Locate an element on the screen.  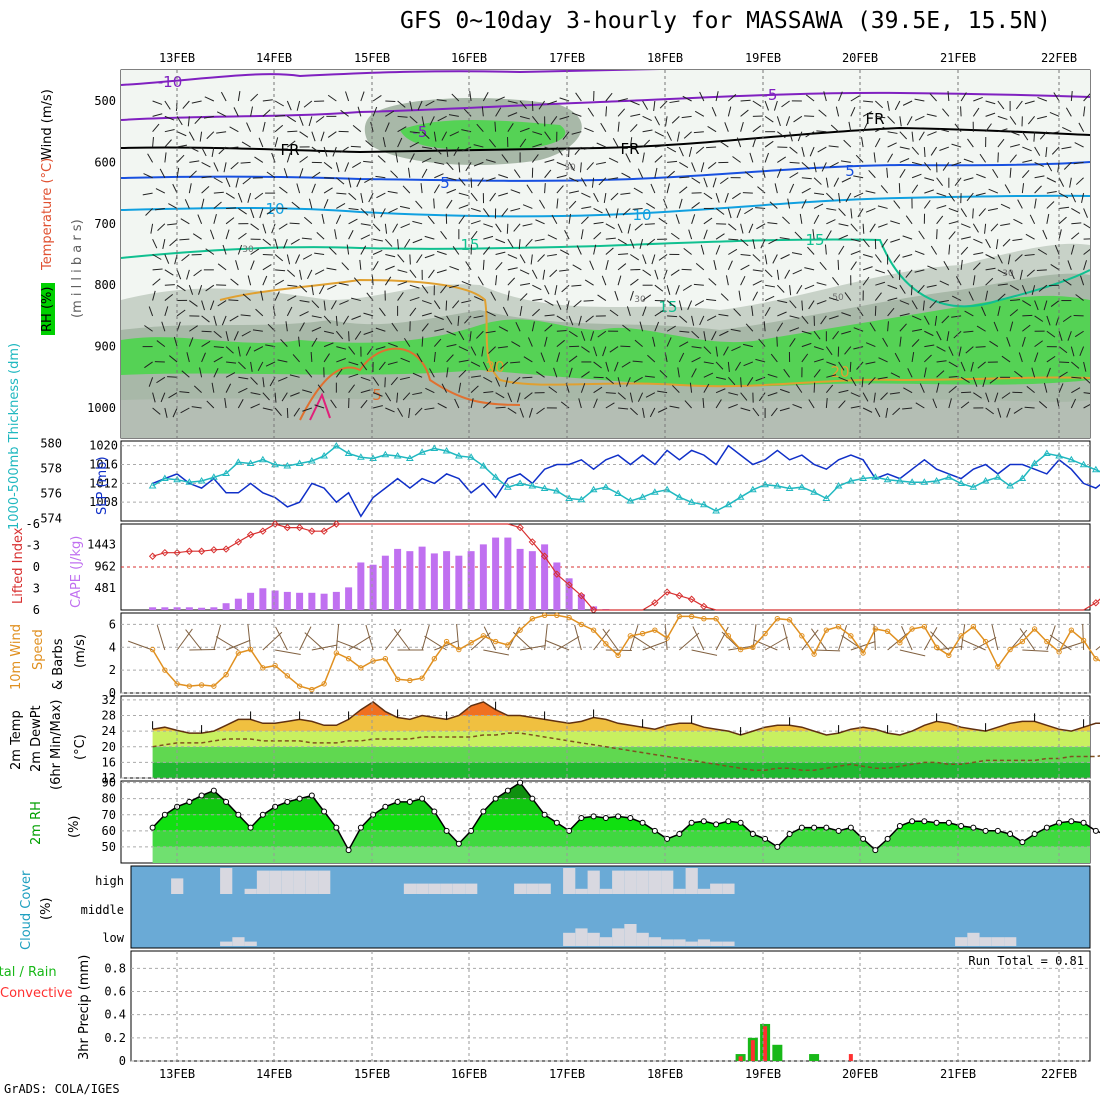
cape-frame is located at coordinates (605, 567).